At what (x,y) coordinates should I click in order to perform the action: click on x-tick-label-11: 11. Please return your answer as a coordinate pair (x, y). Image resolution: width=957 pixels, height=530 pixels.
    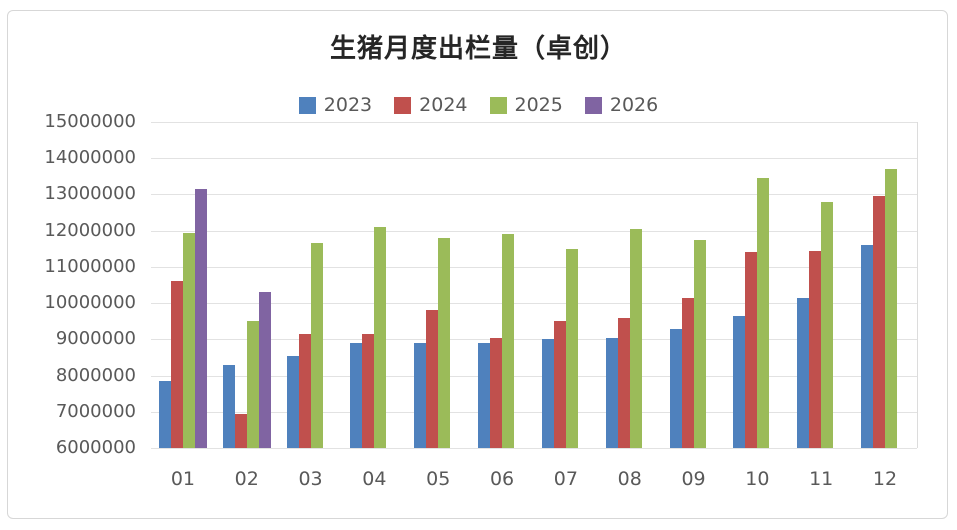
    Looking at the image, I should click on (821, 479).